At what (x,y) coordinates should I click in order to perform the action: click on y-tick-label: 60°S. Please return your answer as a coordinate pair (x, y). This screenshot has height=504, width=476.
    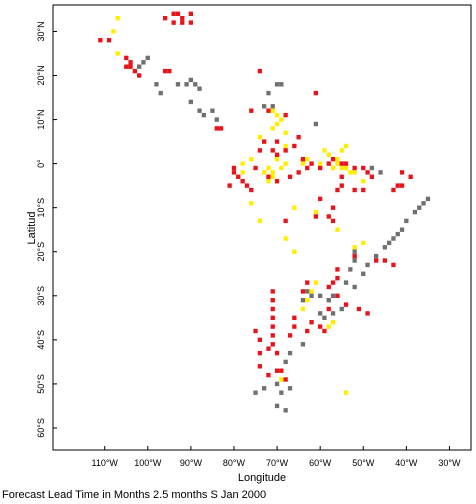
    Looking at the image, I should click on (41, 428).